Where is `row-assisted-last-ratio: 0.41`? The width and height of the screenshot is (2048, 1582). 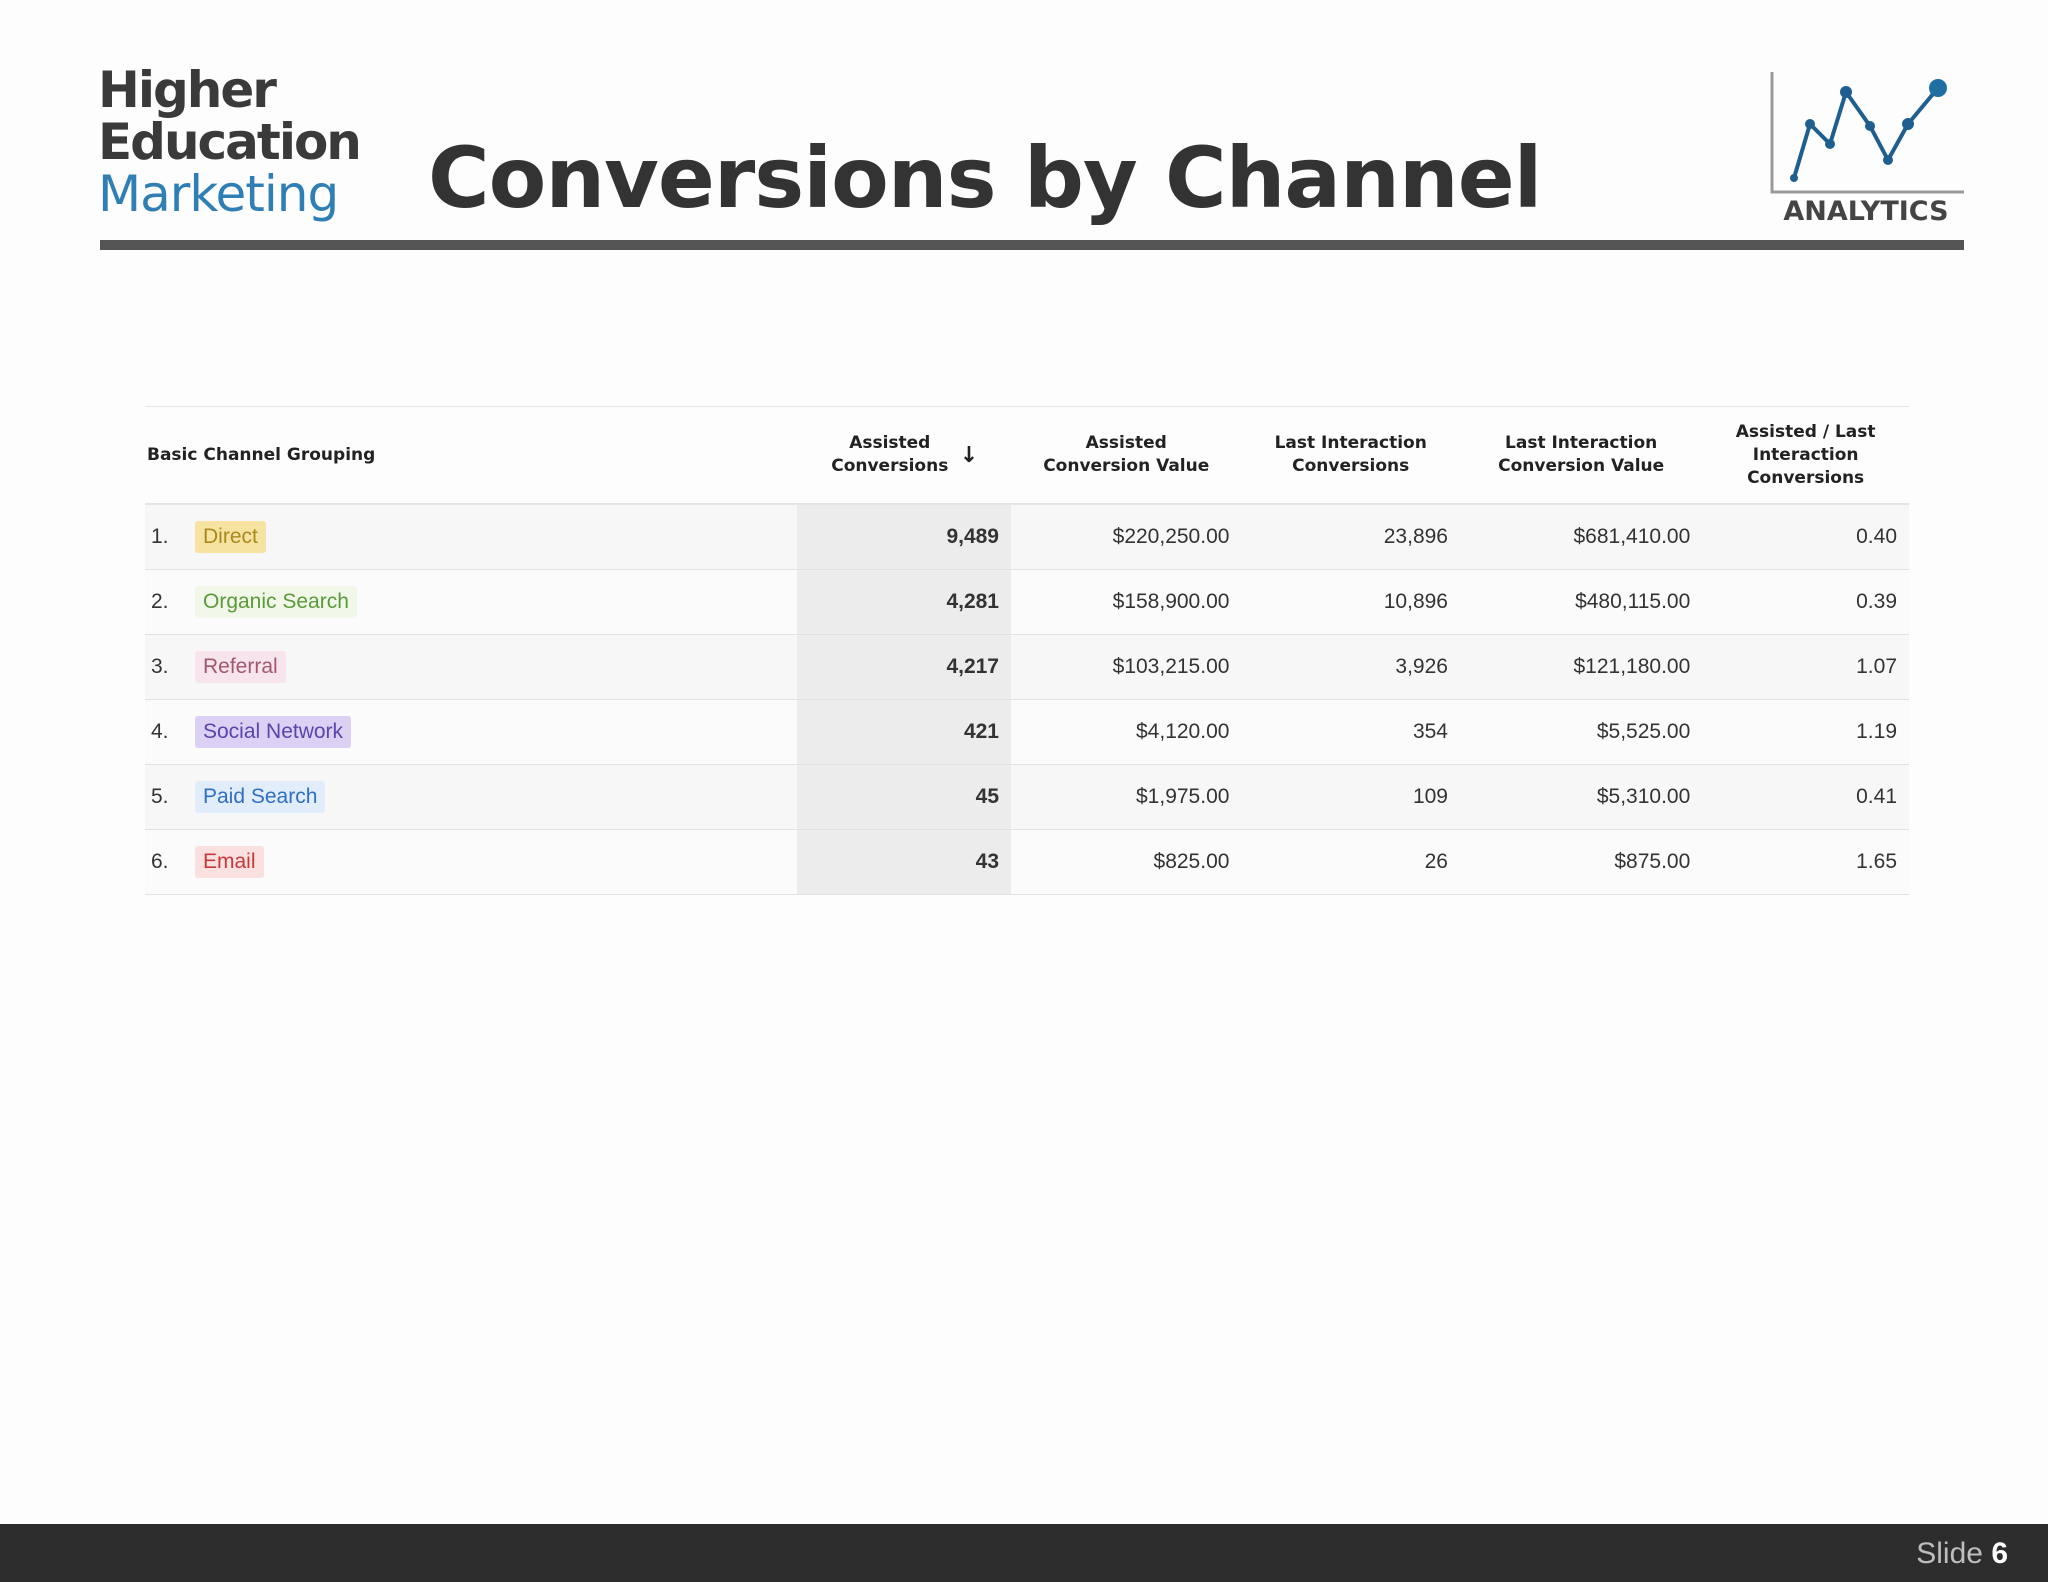 row-assisted-last-ratio: 0.41 is located at coordinates (1805, 797).